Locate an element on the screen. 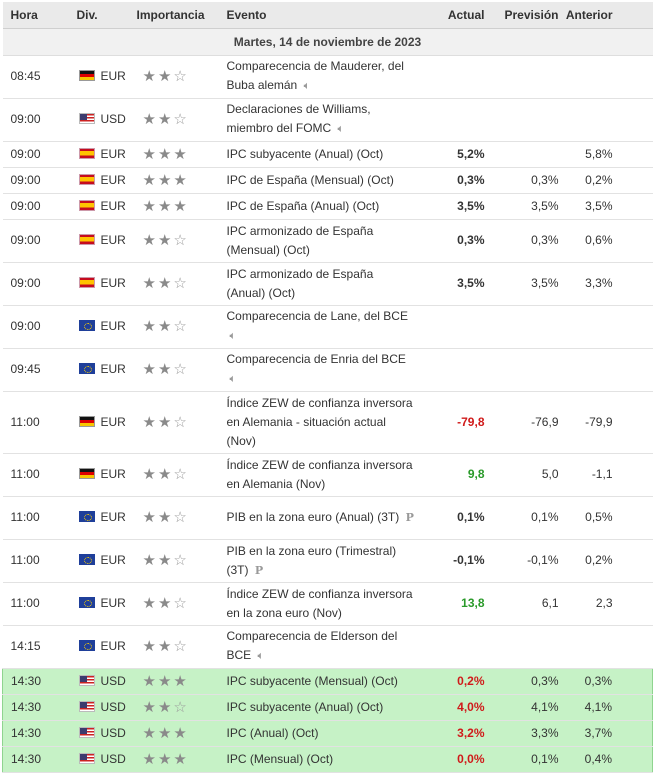 The width and height of the screenshot is (654, 773). speaker-icon: 🔈︎ is located at coordinates (261, 656).